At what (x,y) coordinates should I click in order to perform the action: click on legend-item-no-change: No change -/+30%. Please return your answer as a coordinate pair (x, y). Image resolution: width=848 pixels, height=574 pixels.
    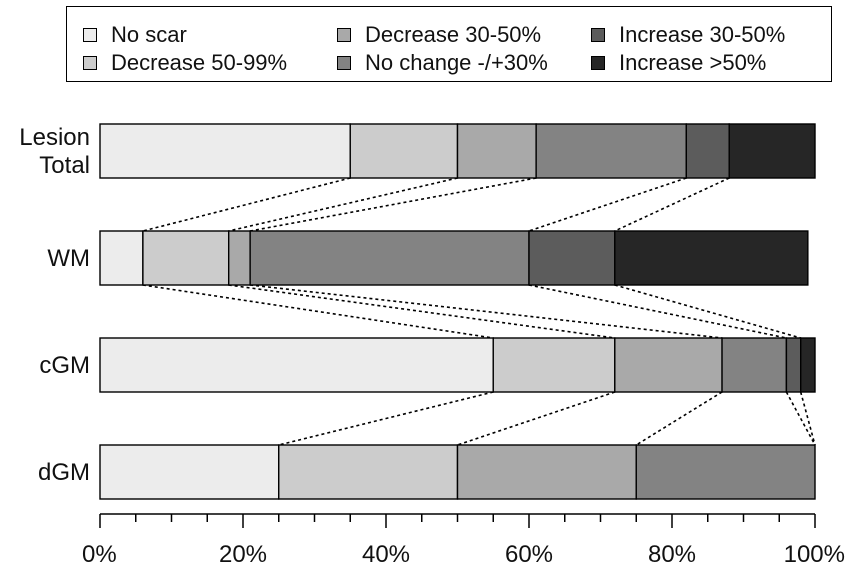
    Looking at the image, I should click on (442, 63).